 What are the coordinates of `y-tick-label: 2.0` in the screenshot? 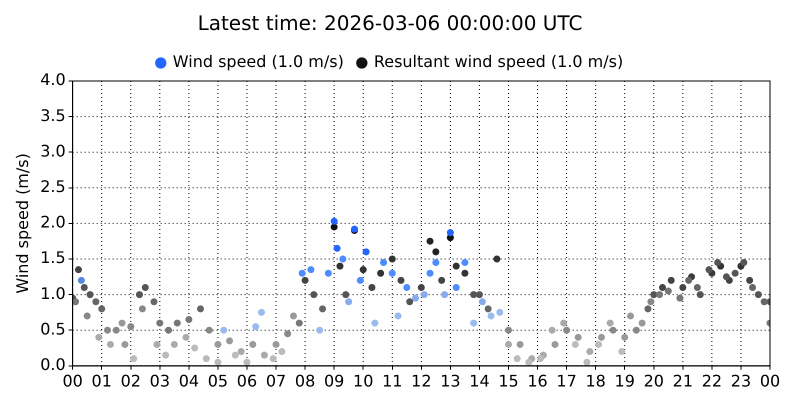 It's located at (53, 222).